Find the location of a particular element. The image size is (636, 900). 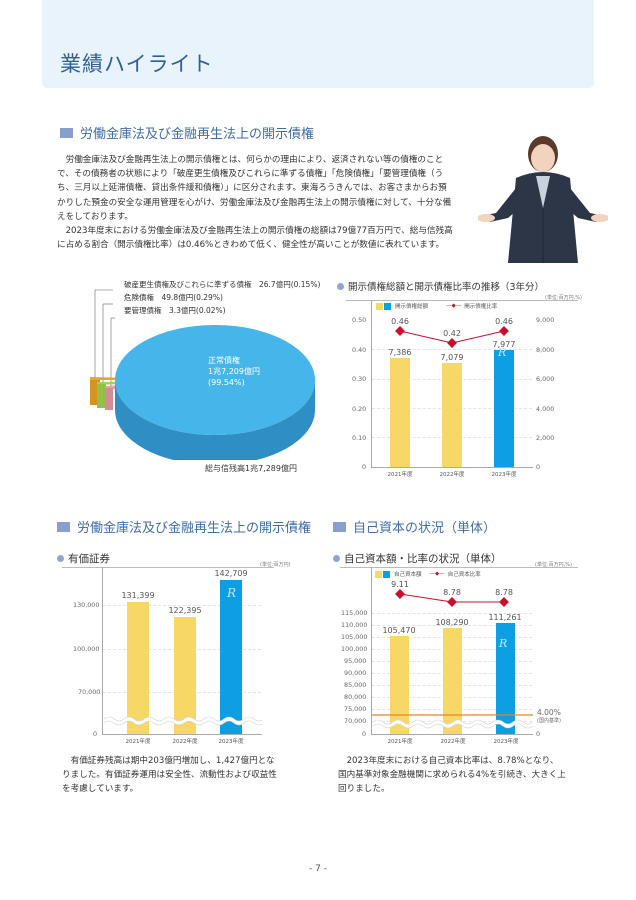

y-tick: 110,000 is located at coordinates (354, 625).